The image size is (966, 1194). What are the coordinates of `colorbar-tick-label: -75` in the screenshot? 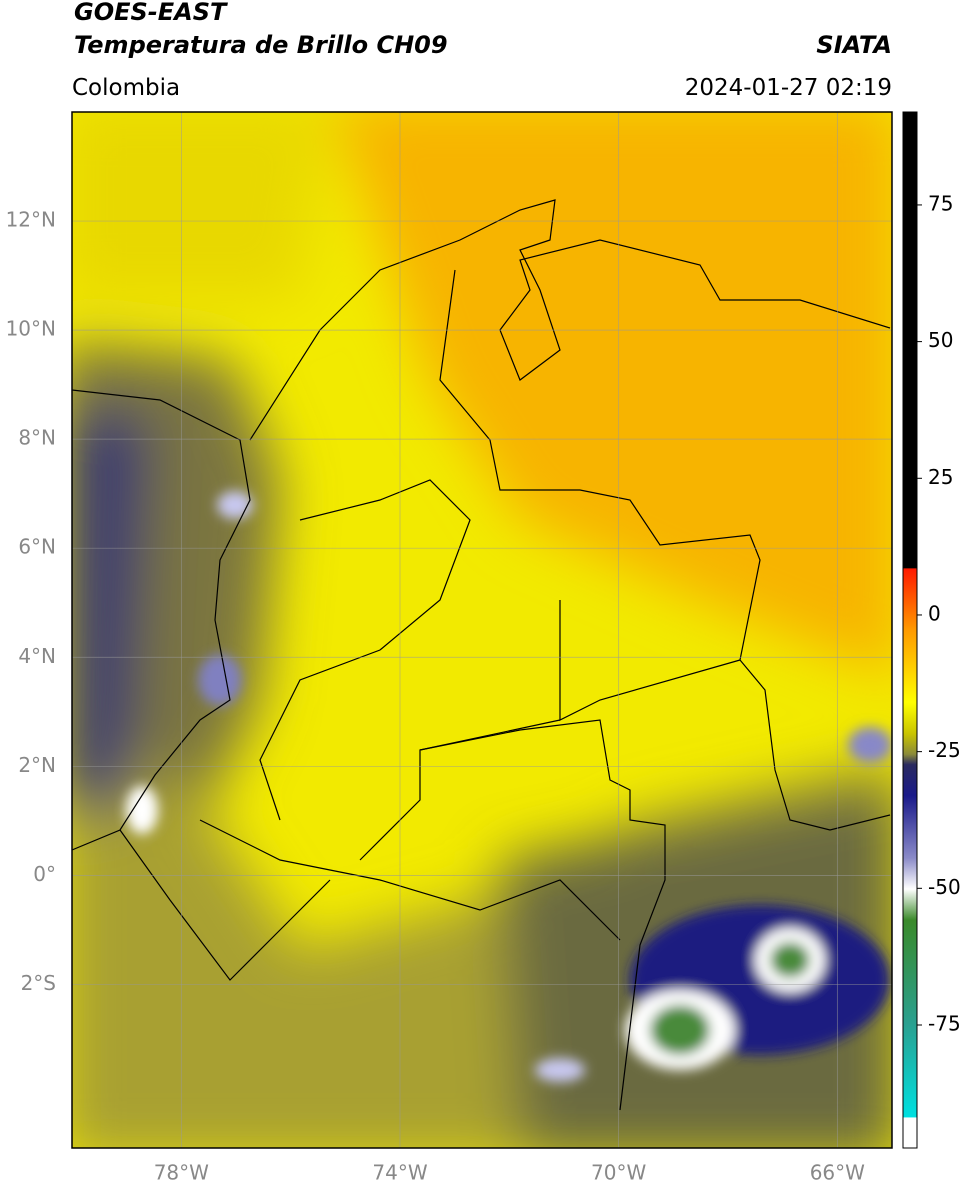 It's located at (944, 1023).